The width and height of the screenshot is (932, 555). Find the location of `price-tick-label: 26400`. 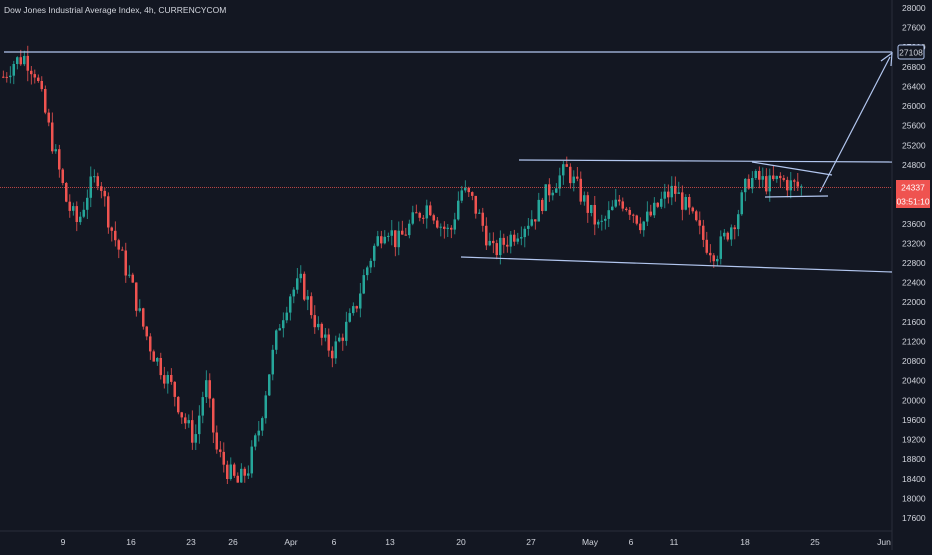

price-tick-label: 26400 is located at coordinates (914, 87).